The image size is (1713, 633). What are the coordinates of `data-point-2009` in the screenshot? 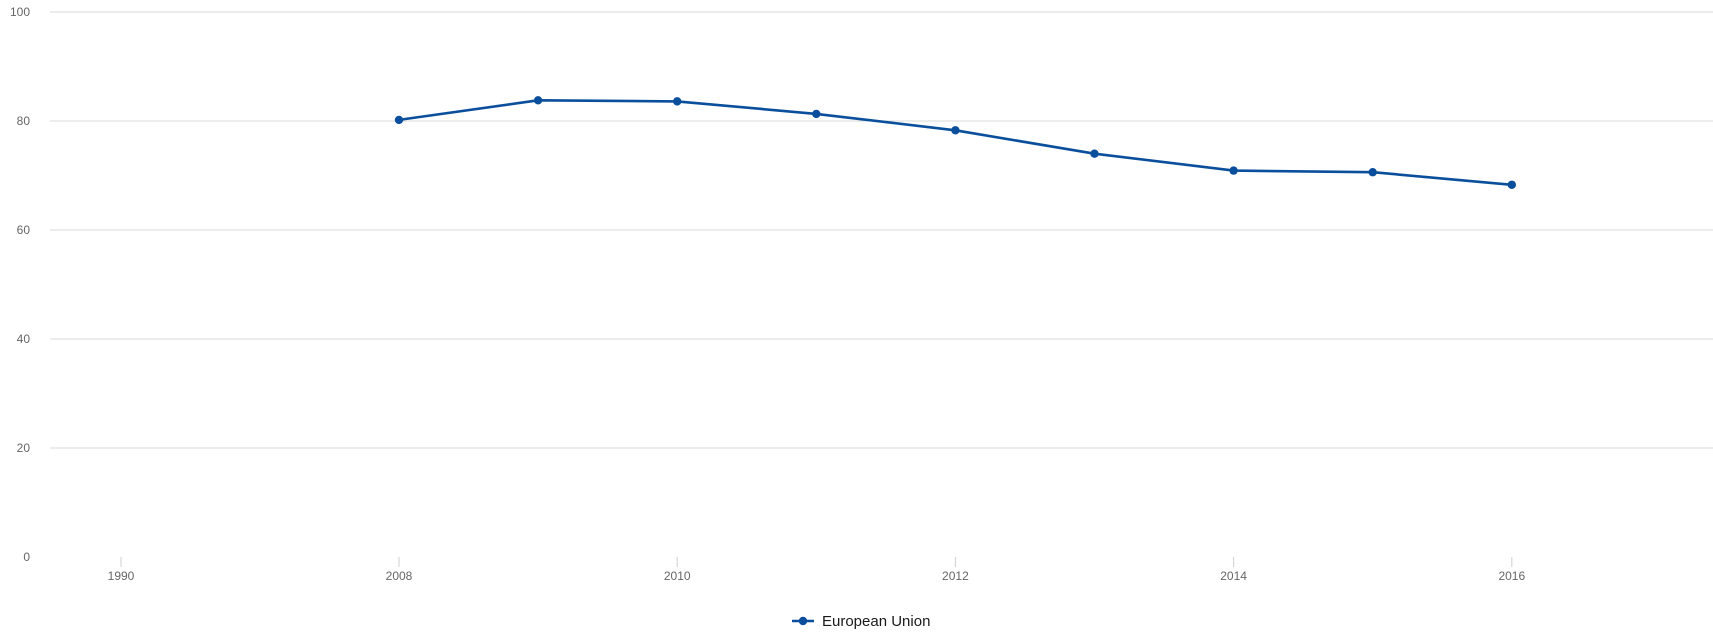 It's located at (538, 100).